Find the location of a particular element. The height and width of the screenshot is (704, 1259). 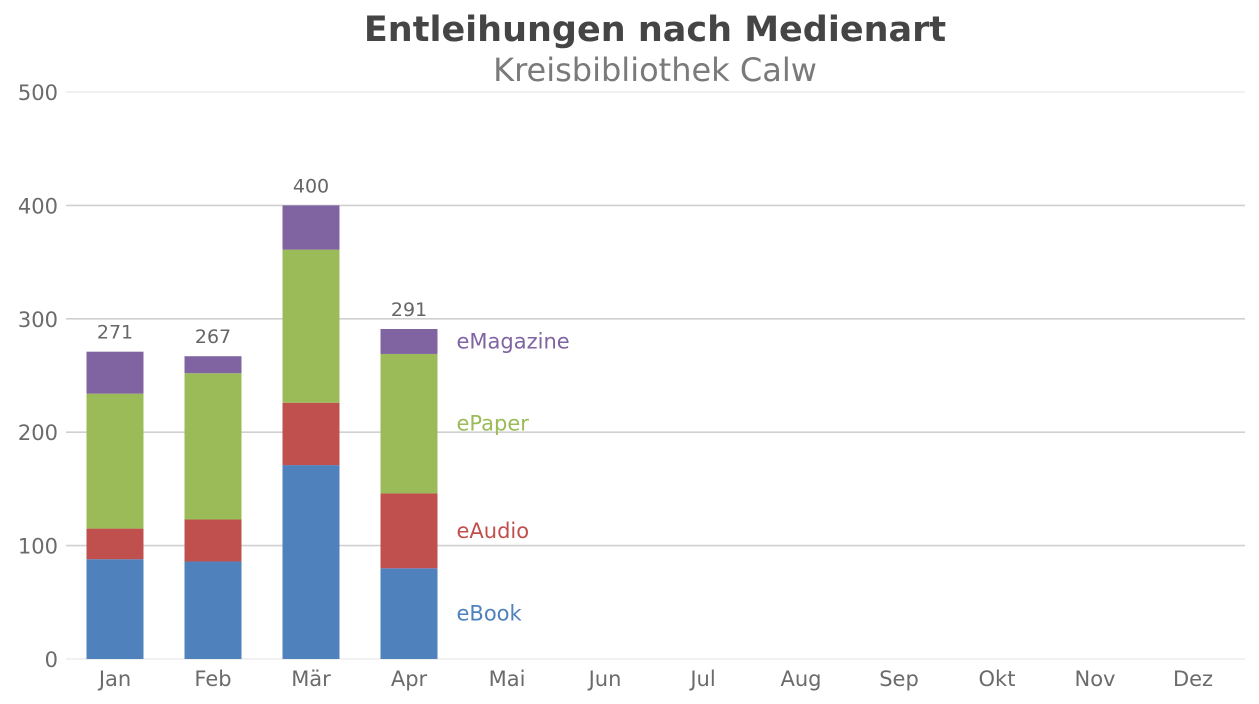

x-tick-label: Aug is located at coordinates (800, 679).